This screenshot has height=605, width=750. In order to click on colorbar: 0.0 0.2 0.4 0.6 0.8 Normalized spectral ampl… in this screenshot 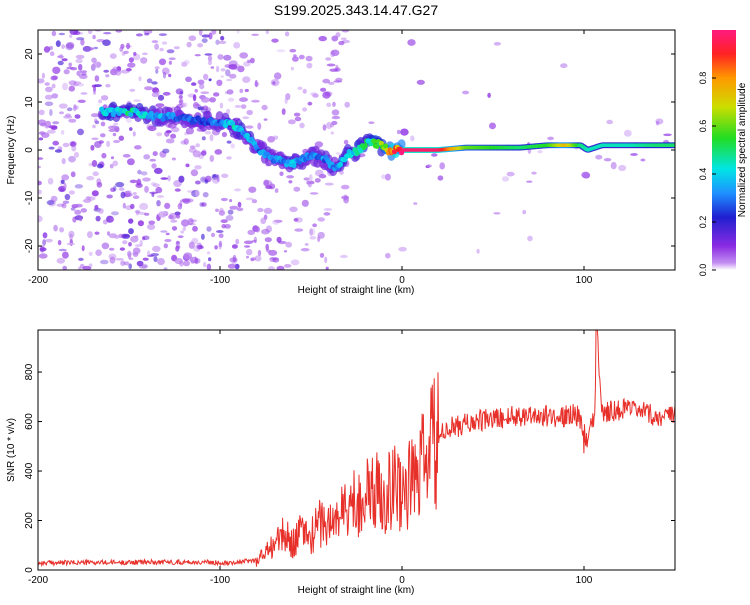, I will do `click(723, 153)`.